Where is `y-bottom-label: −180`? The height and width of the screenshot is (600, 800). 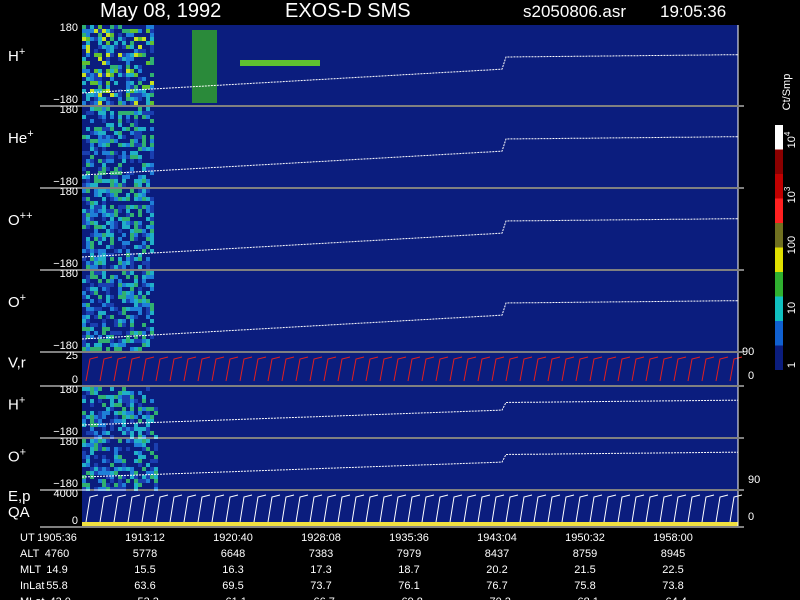 y-bottom-label: −180 is located at coordinates (65, 100).